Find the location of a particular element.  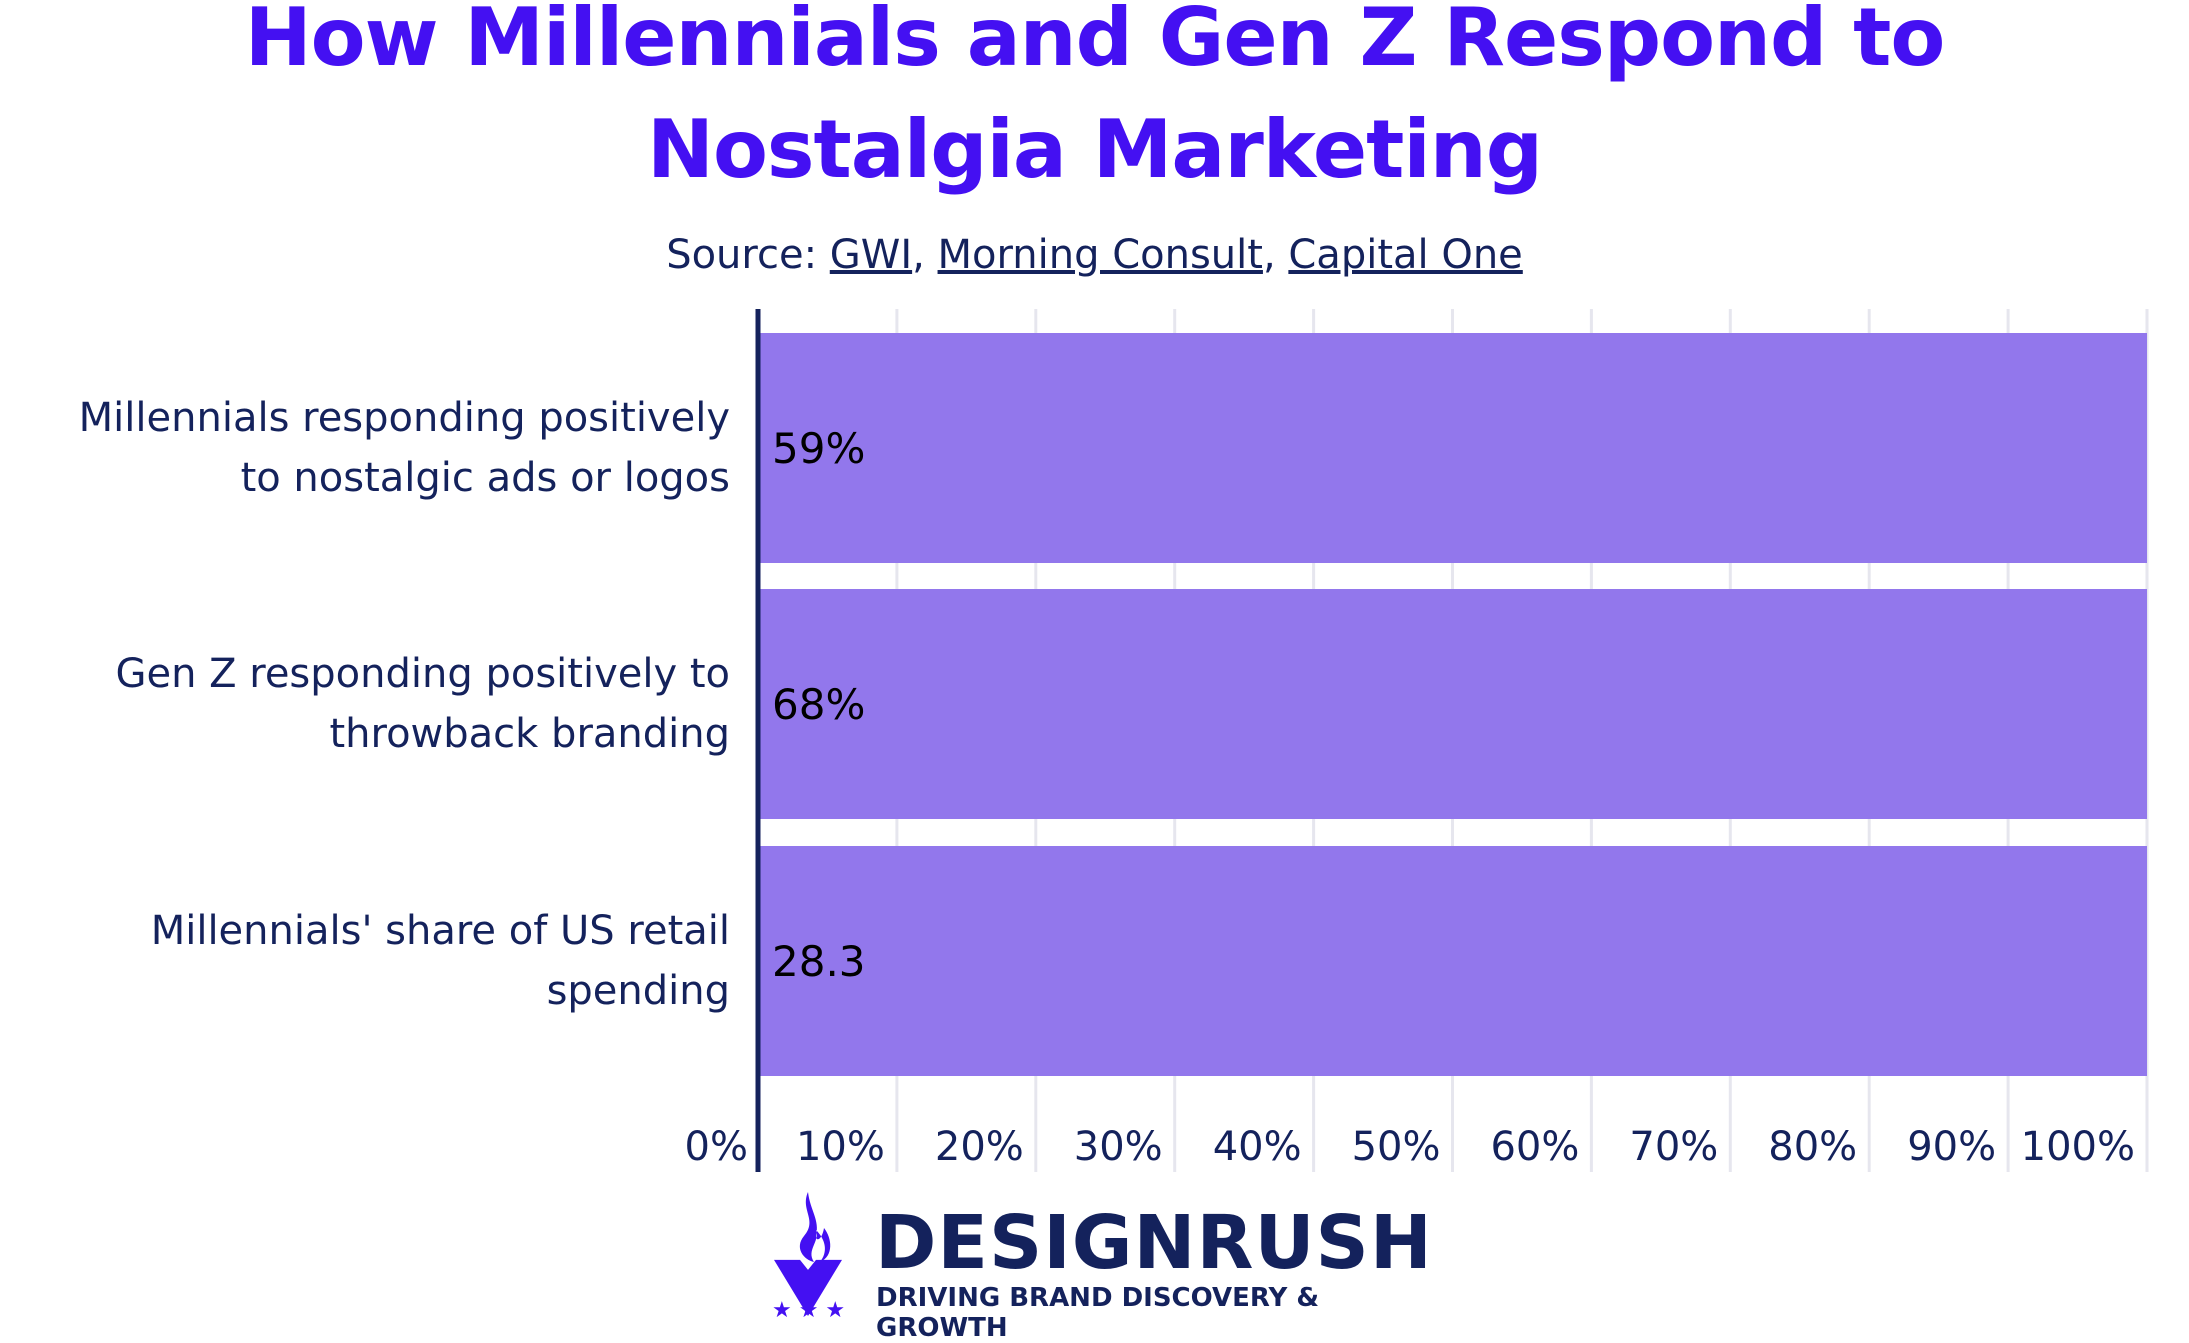

logo-wordmark: DESIGNRUSH is located at coordinates (1154, 1243).